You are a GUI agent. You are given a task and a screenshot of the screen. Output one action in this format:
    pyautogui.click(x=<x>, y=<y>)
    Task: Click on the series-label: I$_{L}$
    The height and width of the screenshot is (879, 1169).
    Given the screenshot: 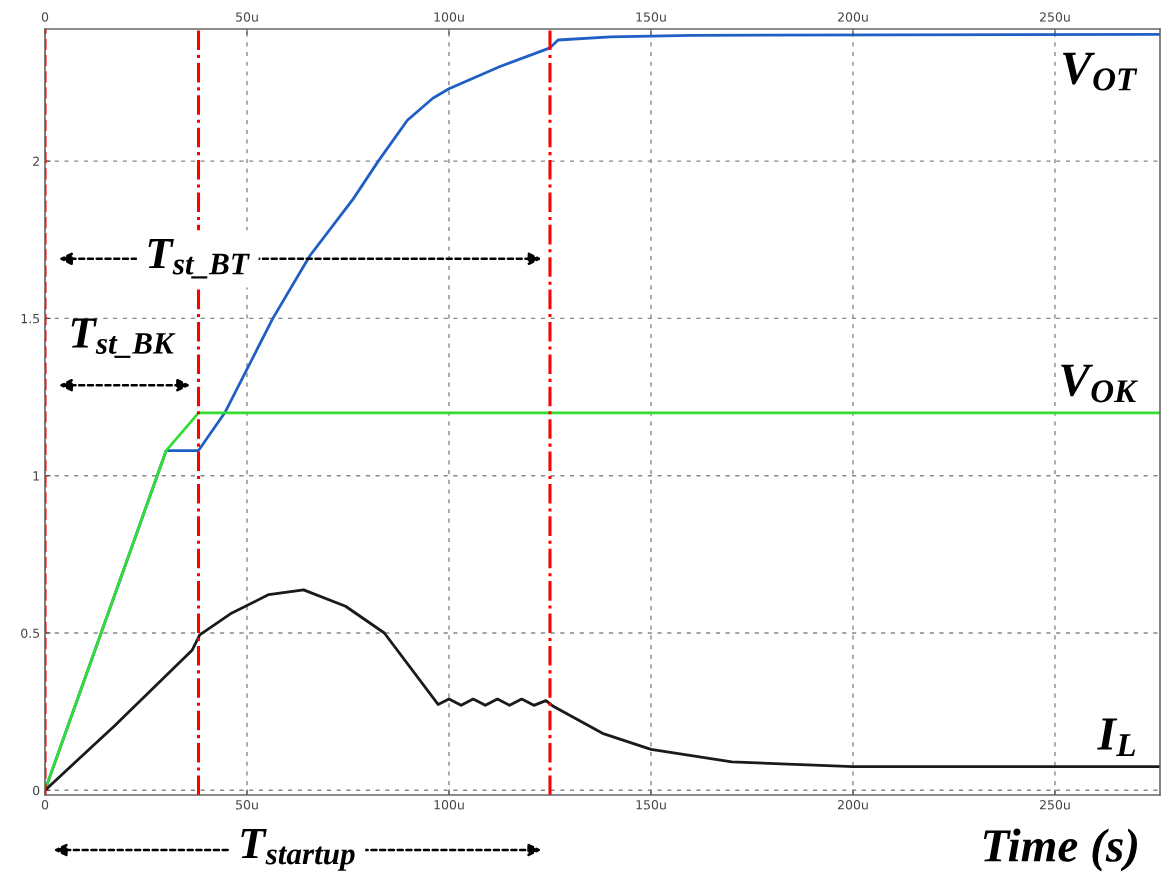 What is the action you would take?
    pyautogui.click(x=1116, y=737)
    